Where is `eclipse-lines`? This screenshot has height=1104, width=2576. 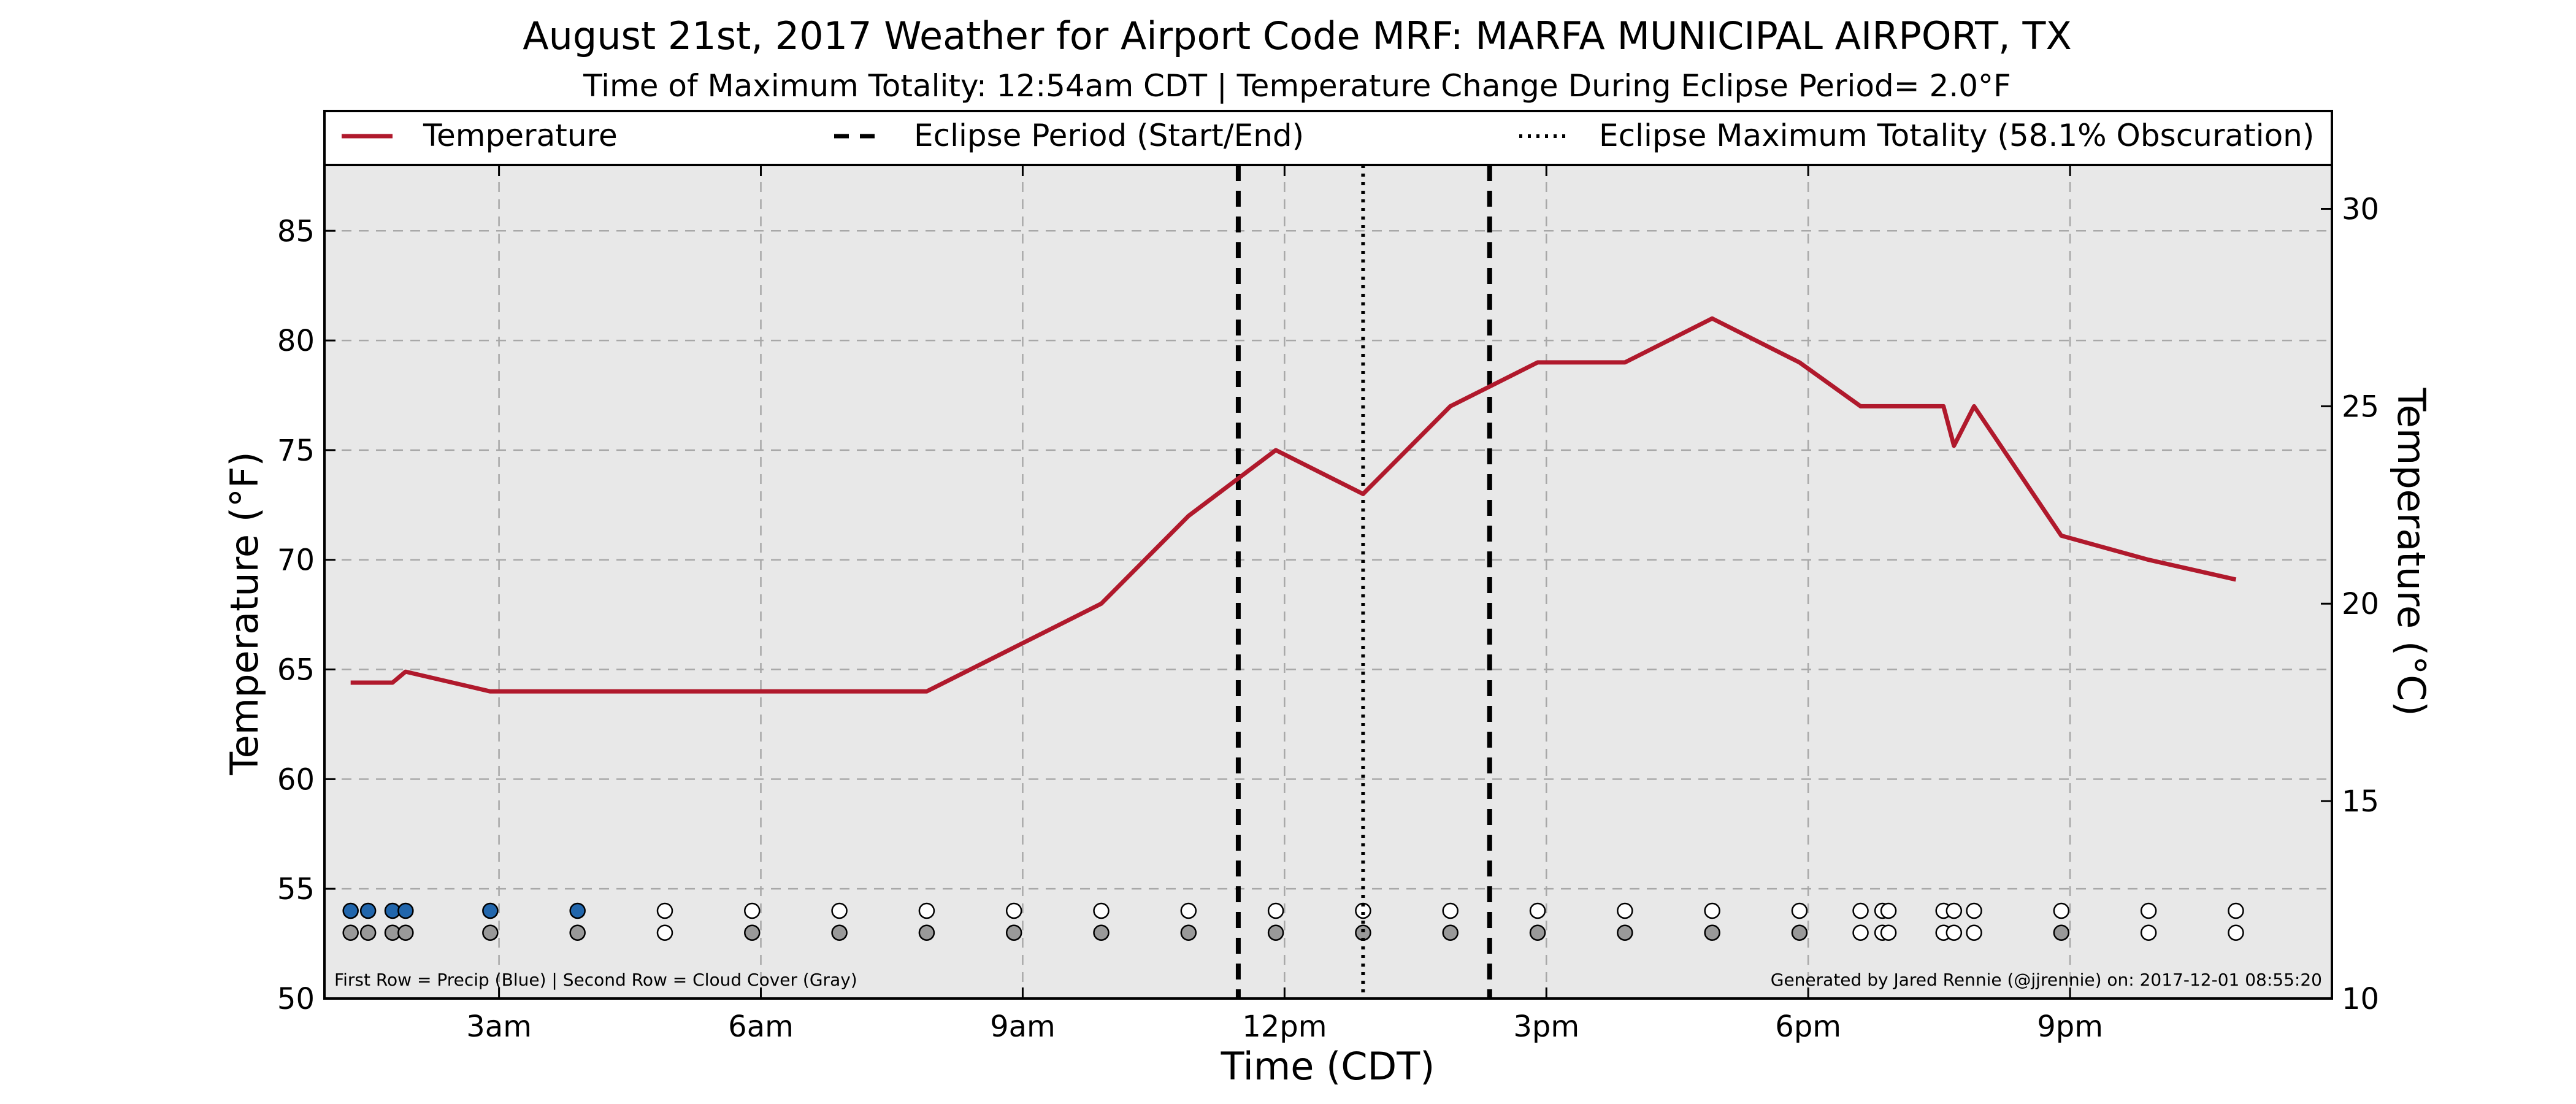 eclipse-lines is located at coordinates (1363, 582).